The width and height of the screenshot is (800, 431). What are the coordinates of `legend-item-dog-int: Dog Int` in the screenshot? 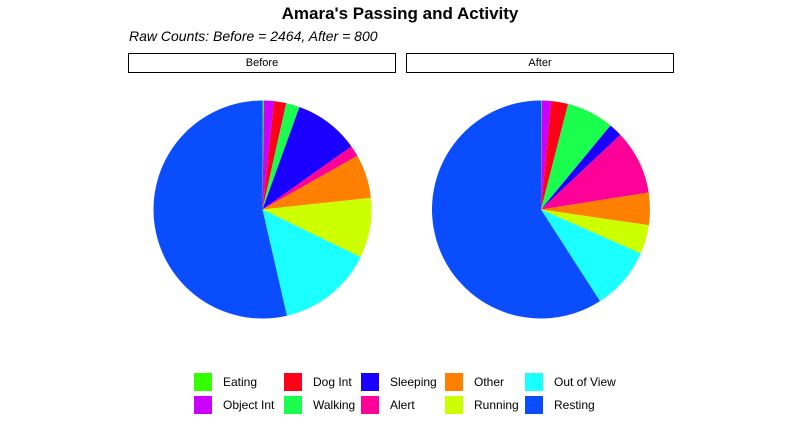 It's located at (322, 381).